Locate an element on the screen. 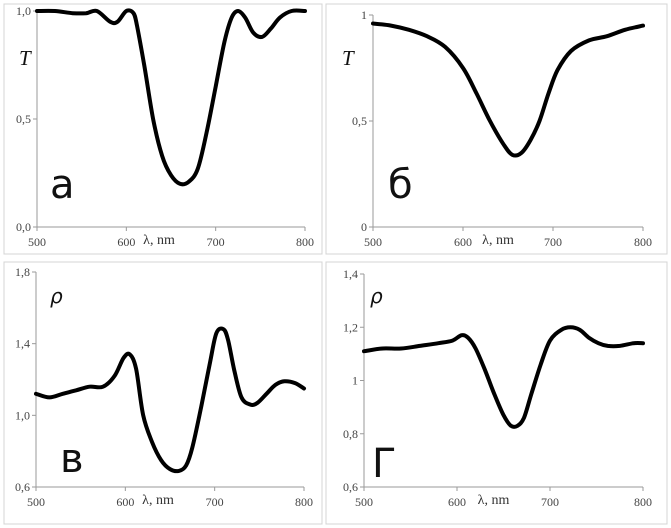  panel-label: а is located at coordinates (62, 185).